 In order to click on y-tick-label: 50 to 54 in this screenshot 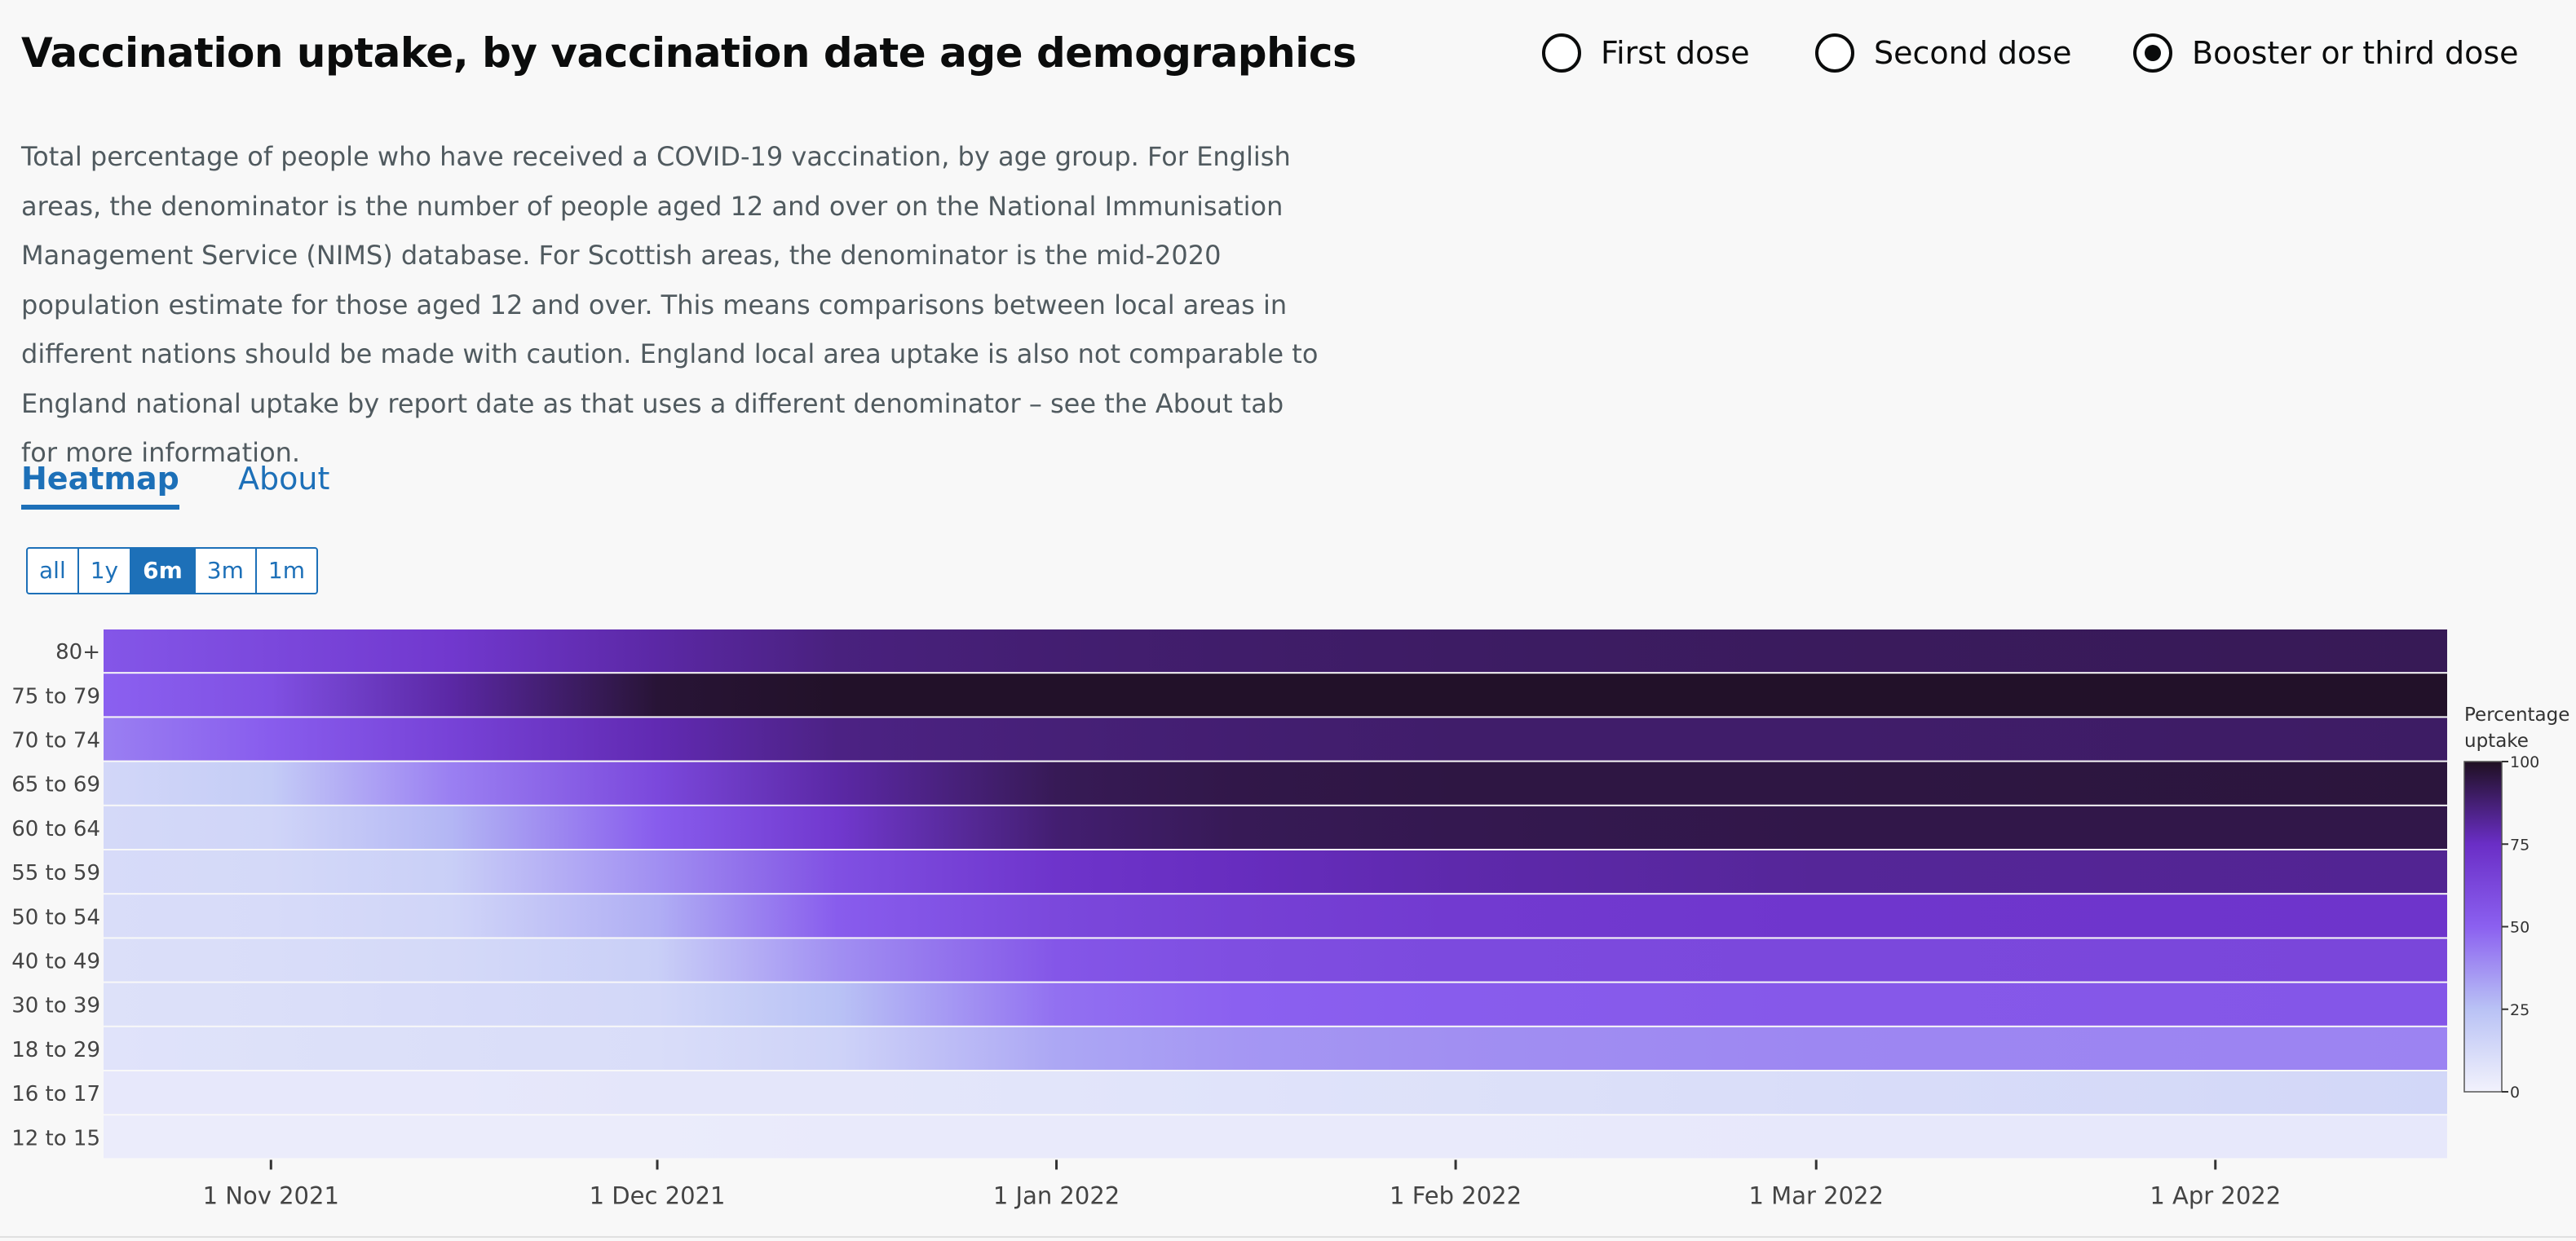, I will do `click(55, 917)`.